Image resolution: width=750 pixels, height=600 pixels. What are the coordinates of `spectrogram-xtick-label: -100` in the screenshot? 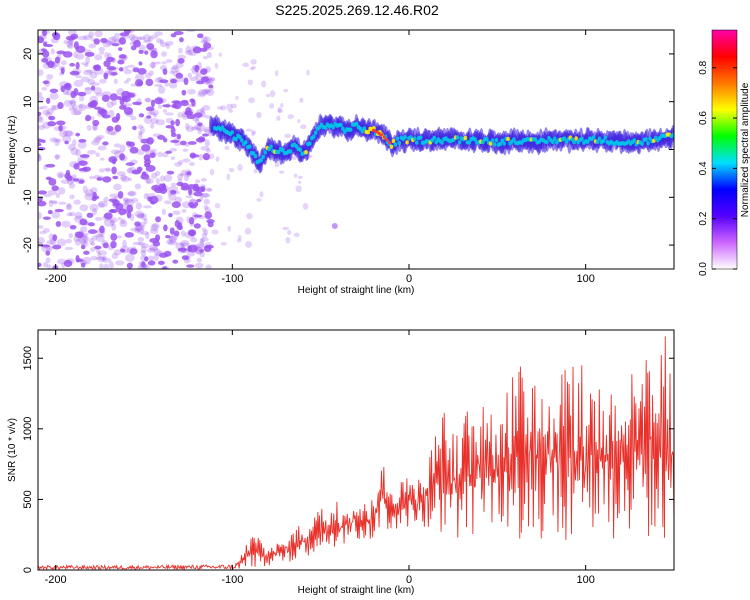 It's located at (232, 279).